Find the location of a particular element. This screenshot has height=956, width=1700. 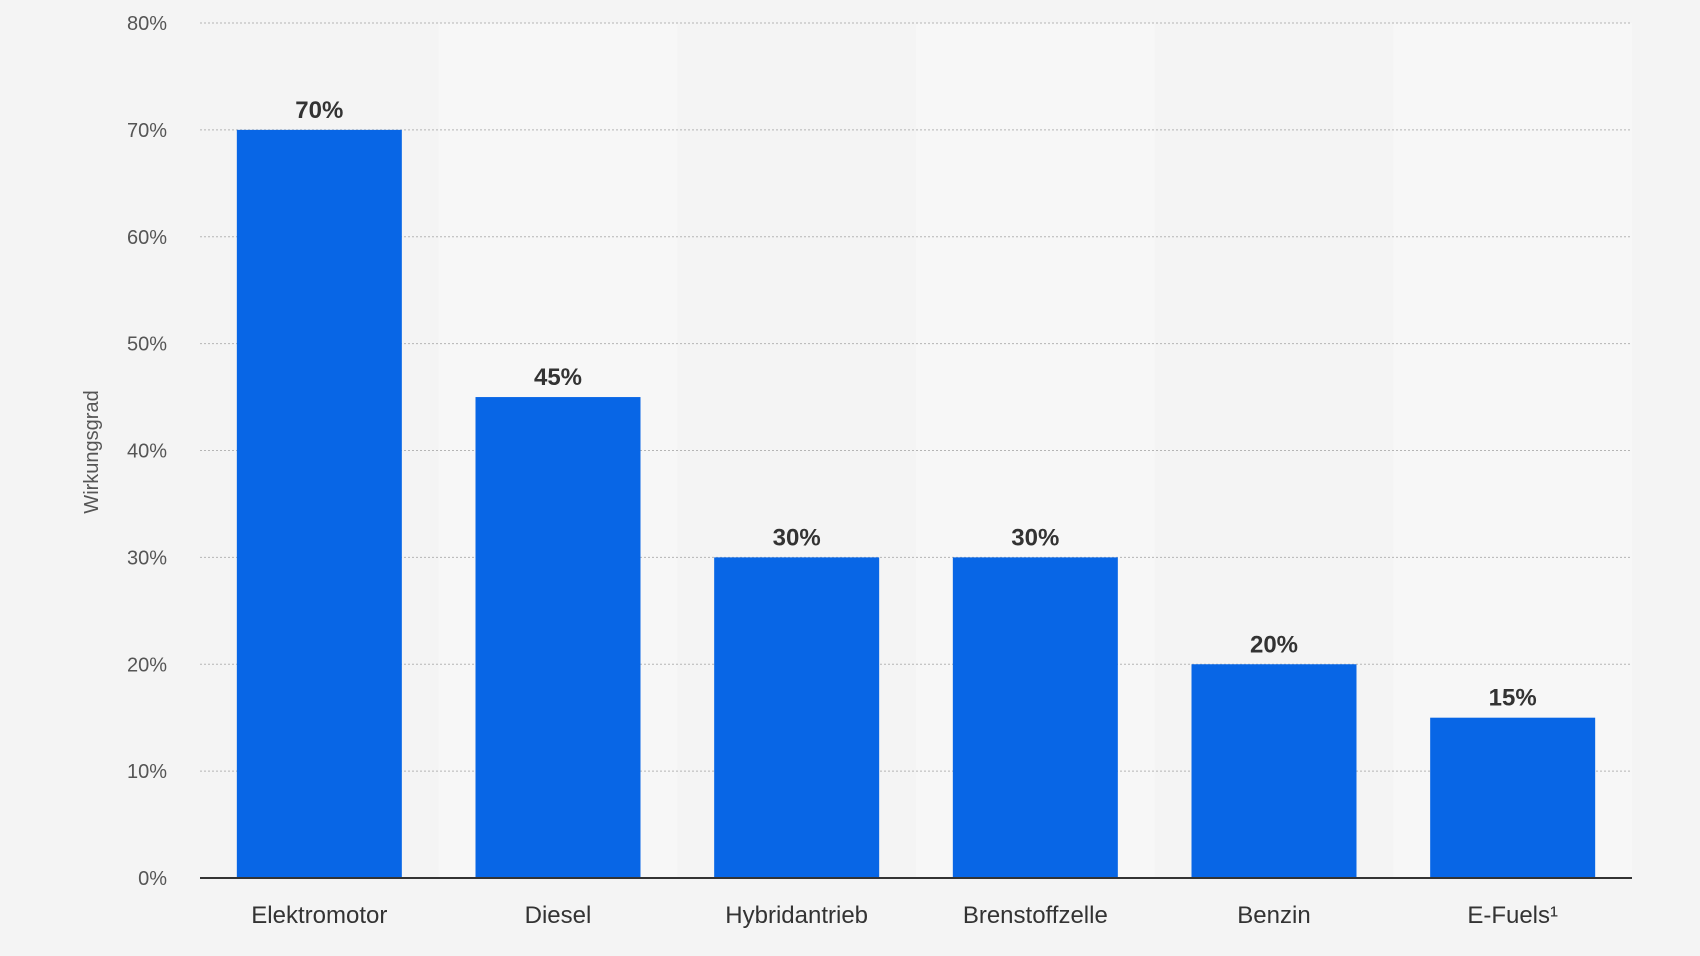

y-tick-label: 10% is located at coordinates (147, 772).